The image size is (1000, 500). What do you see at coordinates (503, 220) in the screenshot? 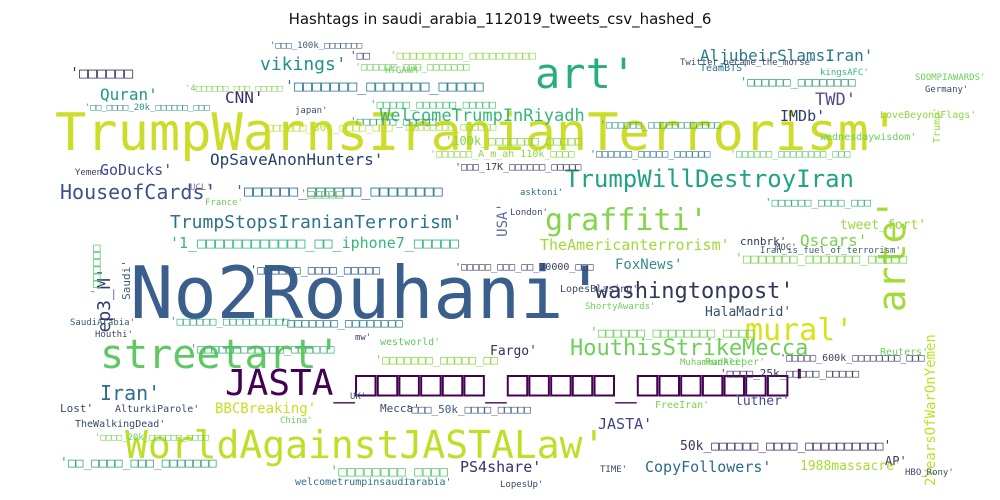
I see `cloud-word: USA'` at bounding box center [503, 220].